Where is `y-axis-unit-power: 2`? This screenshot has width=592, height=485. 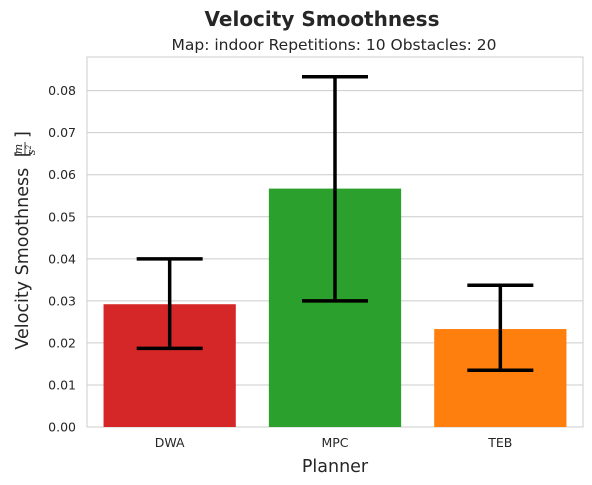 y-axis-unit-power: 2 is located at coordinates (29, 147).